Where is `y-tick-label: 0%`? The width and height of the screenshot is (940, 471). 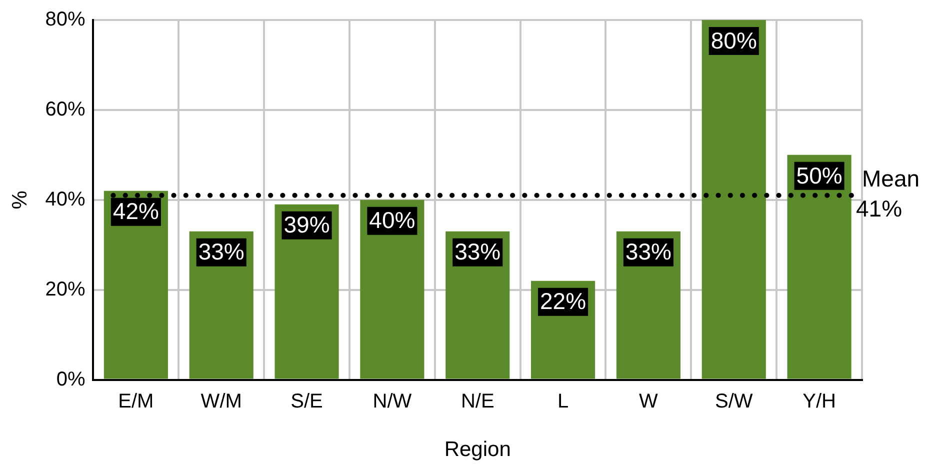 y-tick-label: 0% is located at coordinates (71, 379).